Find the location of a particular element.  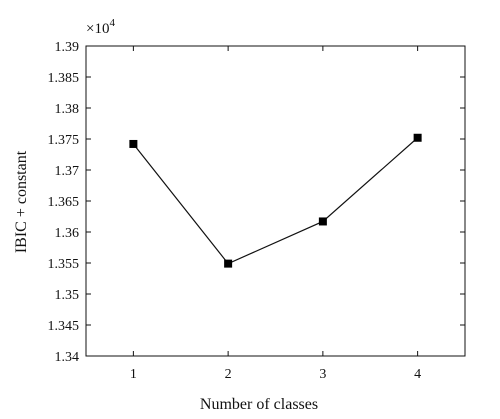

x-tick-label: 3 is located at coordinates (322, 374).